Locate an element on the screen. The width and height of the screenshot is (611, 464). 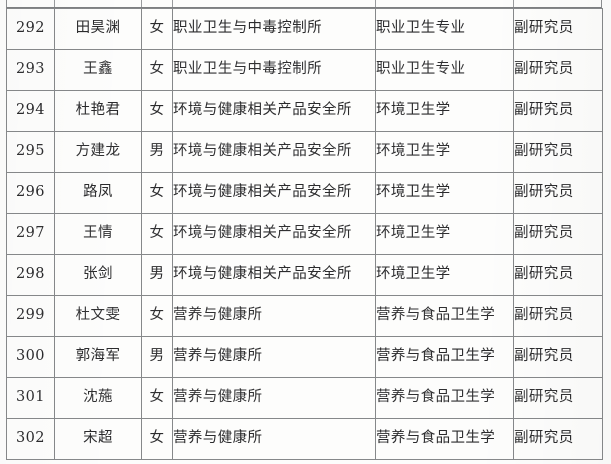
row-serial-number: 296 is located at coordinates (30, 193).